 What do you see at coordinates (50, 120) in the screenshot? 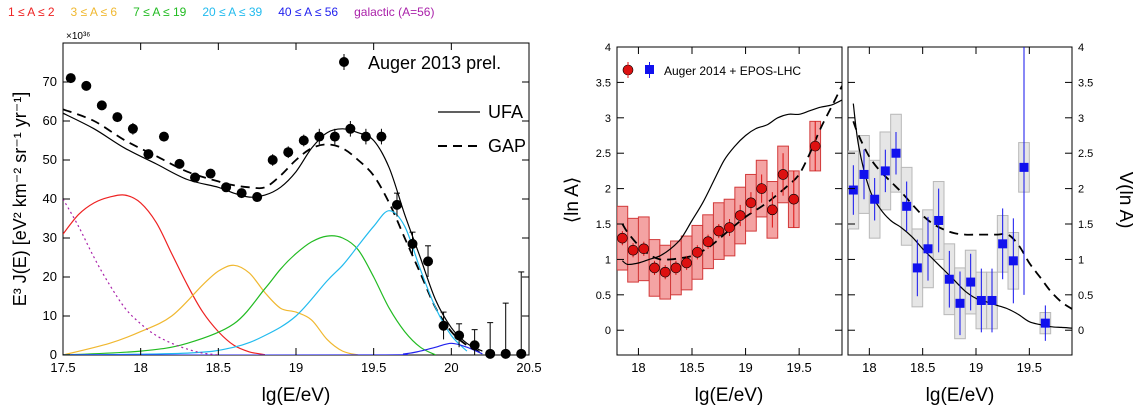
I see `spectrum-y-tick-label: 60` at bounding box center [50, 120].